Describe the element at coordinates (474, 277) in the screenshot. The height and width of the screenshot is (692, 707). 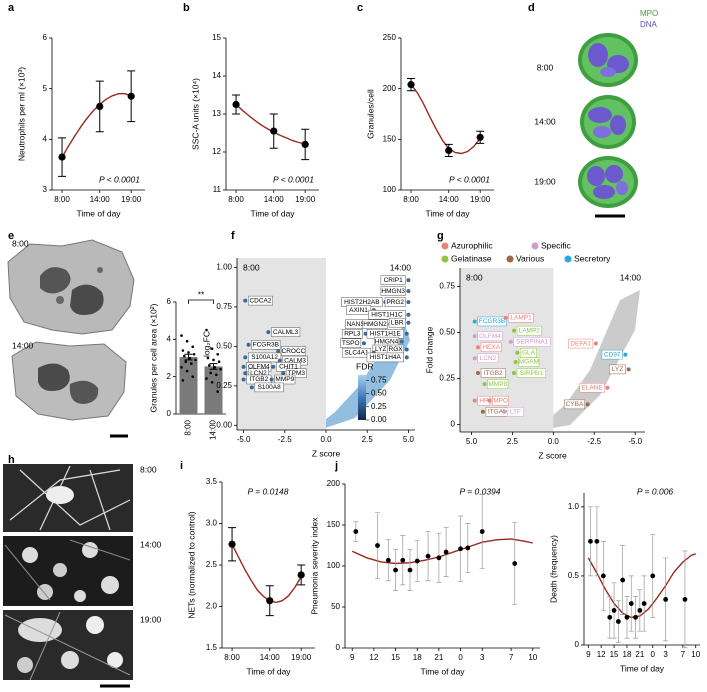
I see `region-label: 8:00` at that location.